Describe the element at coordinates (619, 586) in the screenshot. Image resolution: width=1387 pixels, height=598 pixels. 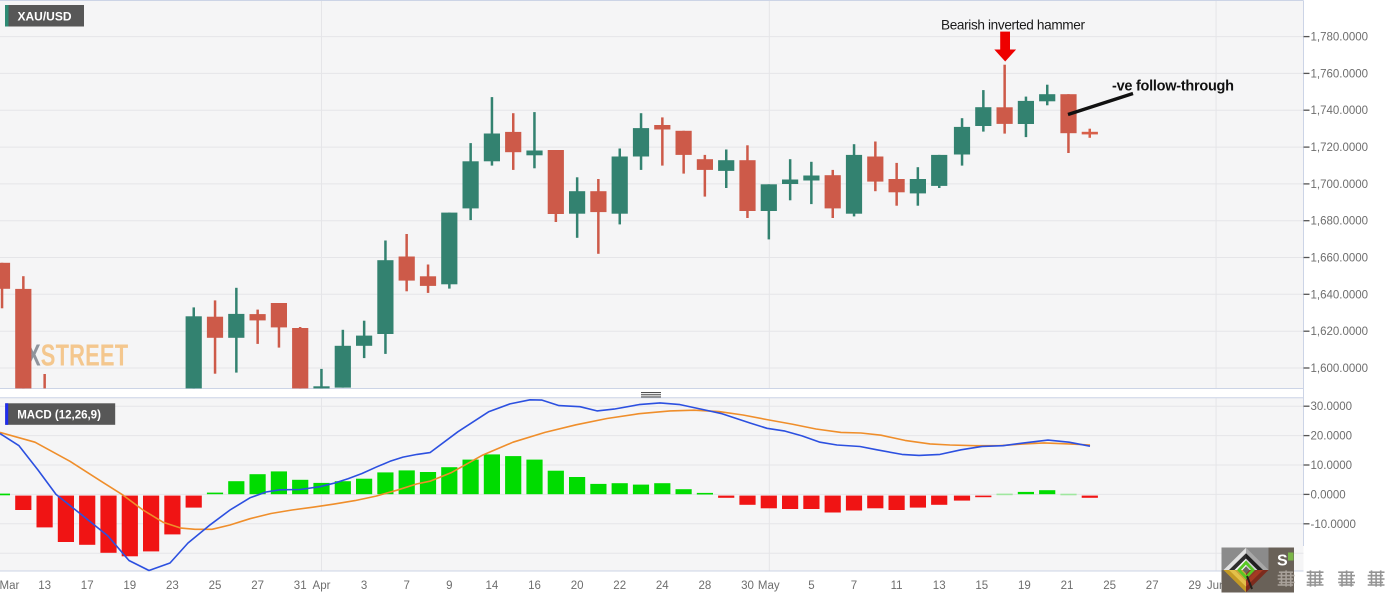
I see `svg-text: 22` at that location.